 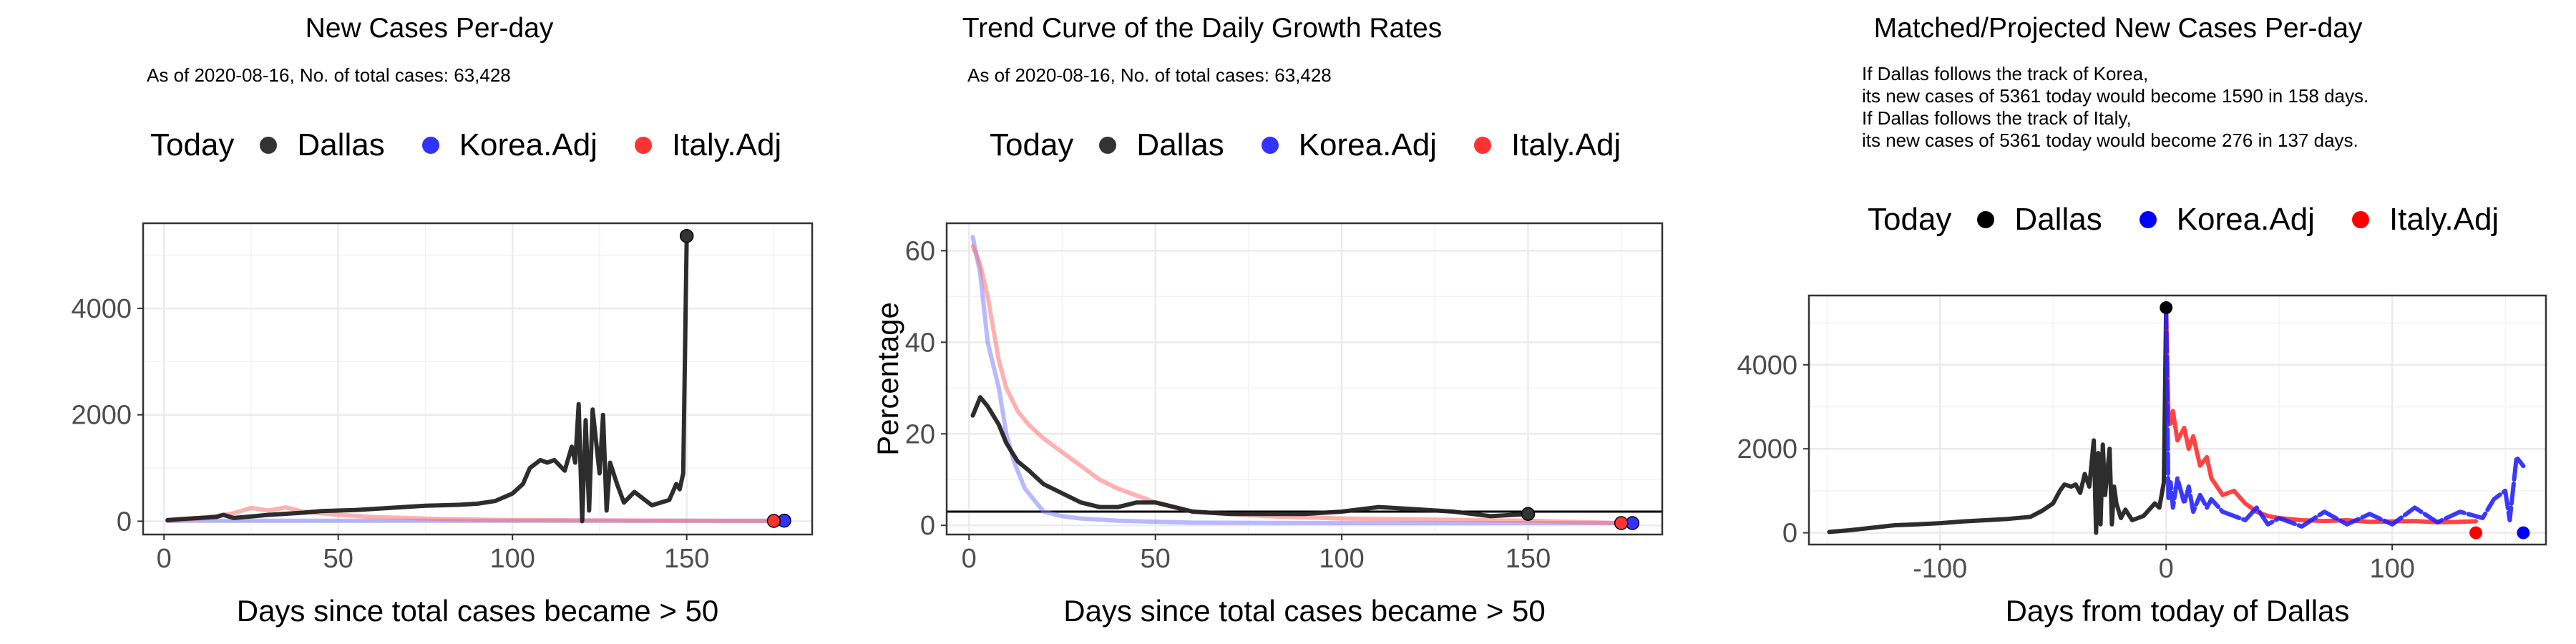 I want to click on panel-title: Trend Curve of the Daily Growth Rates, so click(x=1202, y=28).